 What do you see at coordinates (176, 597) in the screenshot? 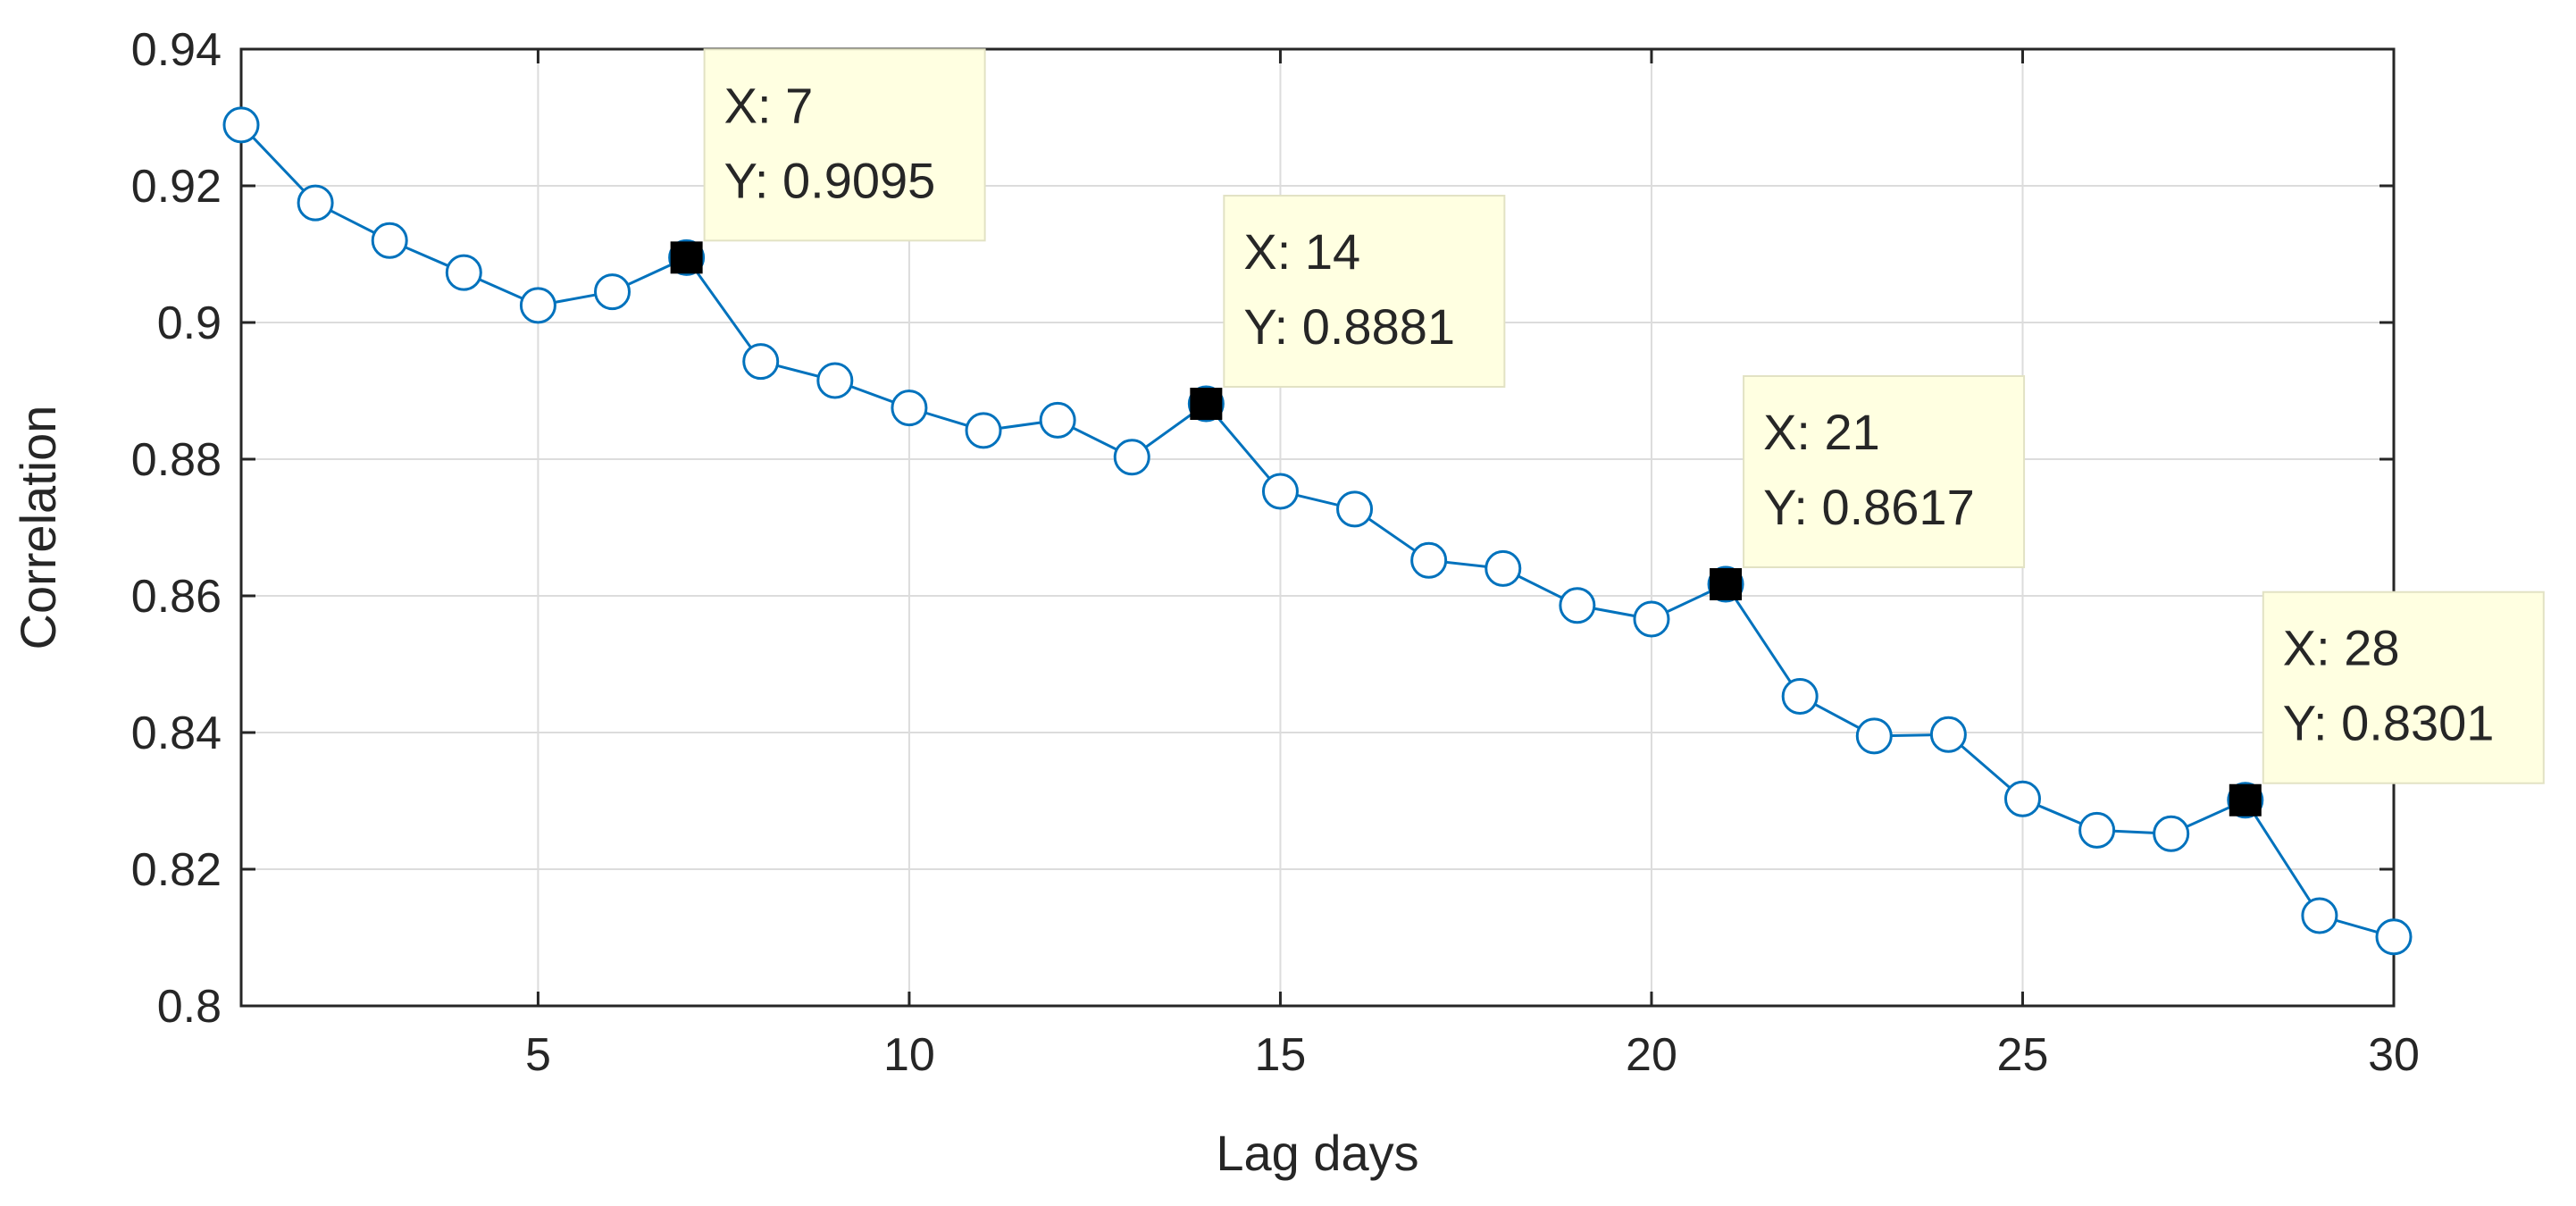
I see `y-tick-label: 0.86` at bounding box center [176, 597].